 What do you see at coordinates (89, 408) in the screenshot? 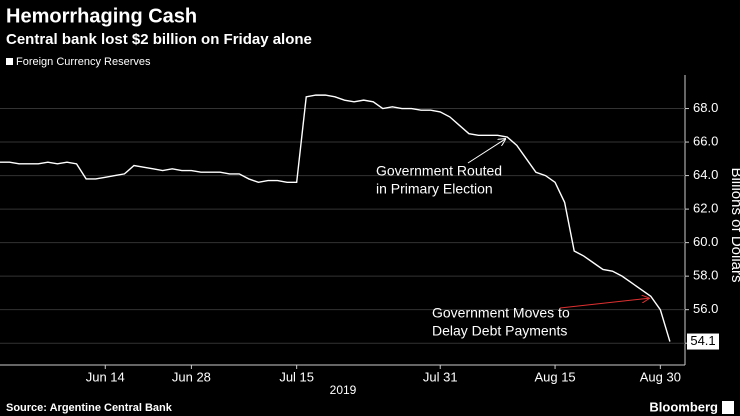
I see `source: Source: Argentine Central Bank` at bounding box center [89, 408].